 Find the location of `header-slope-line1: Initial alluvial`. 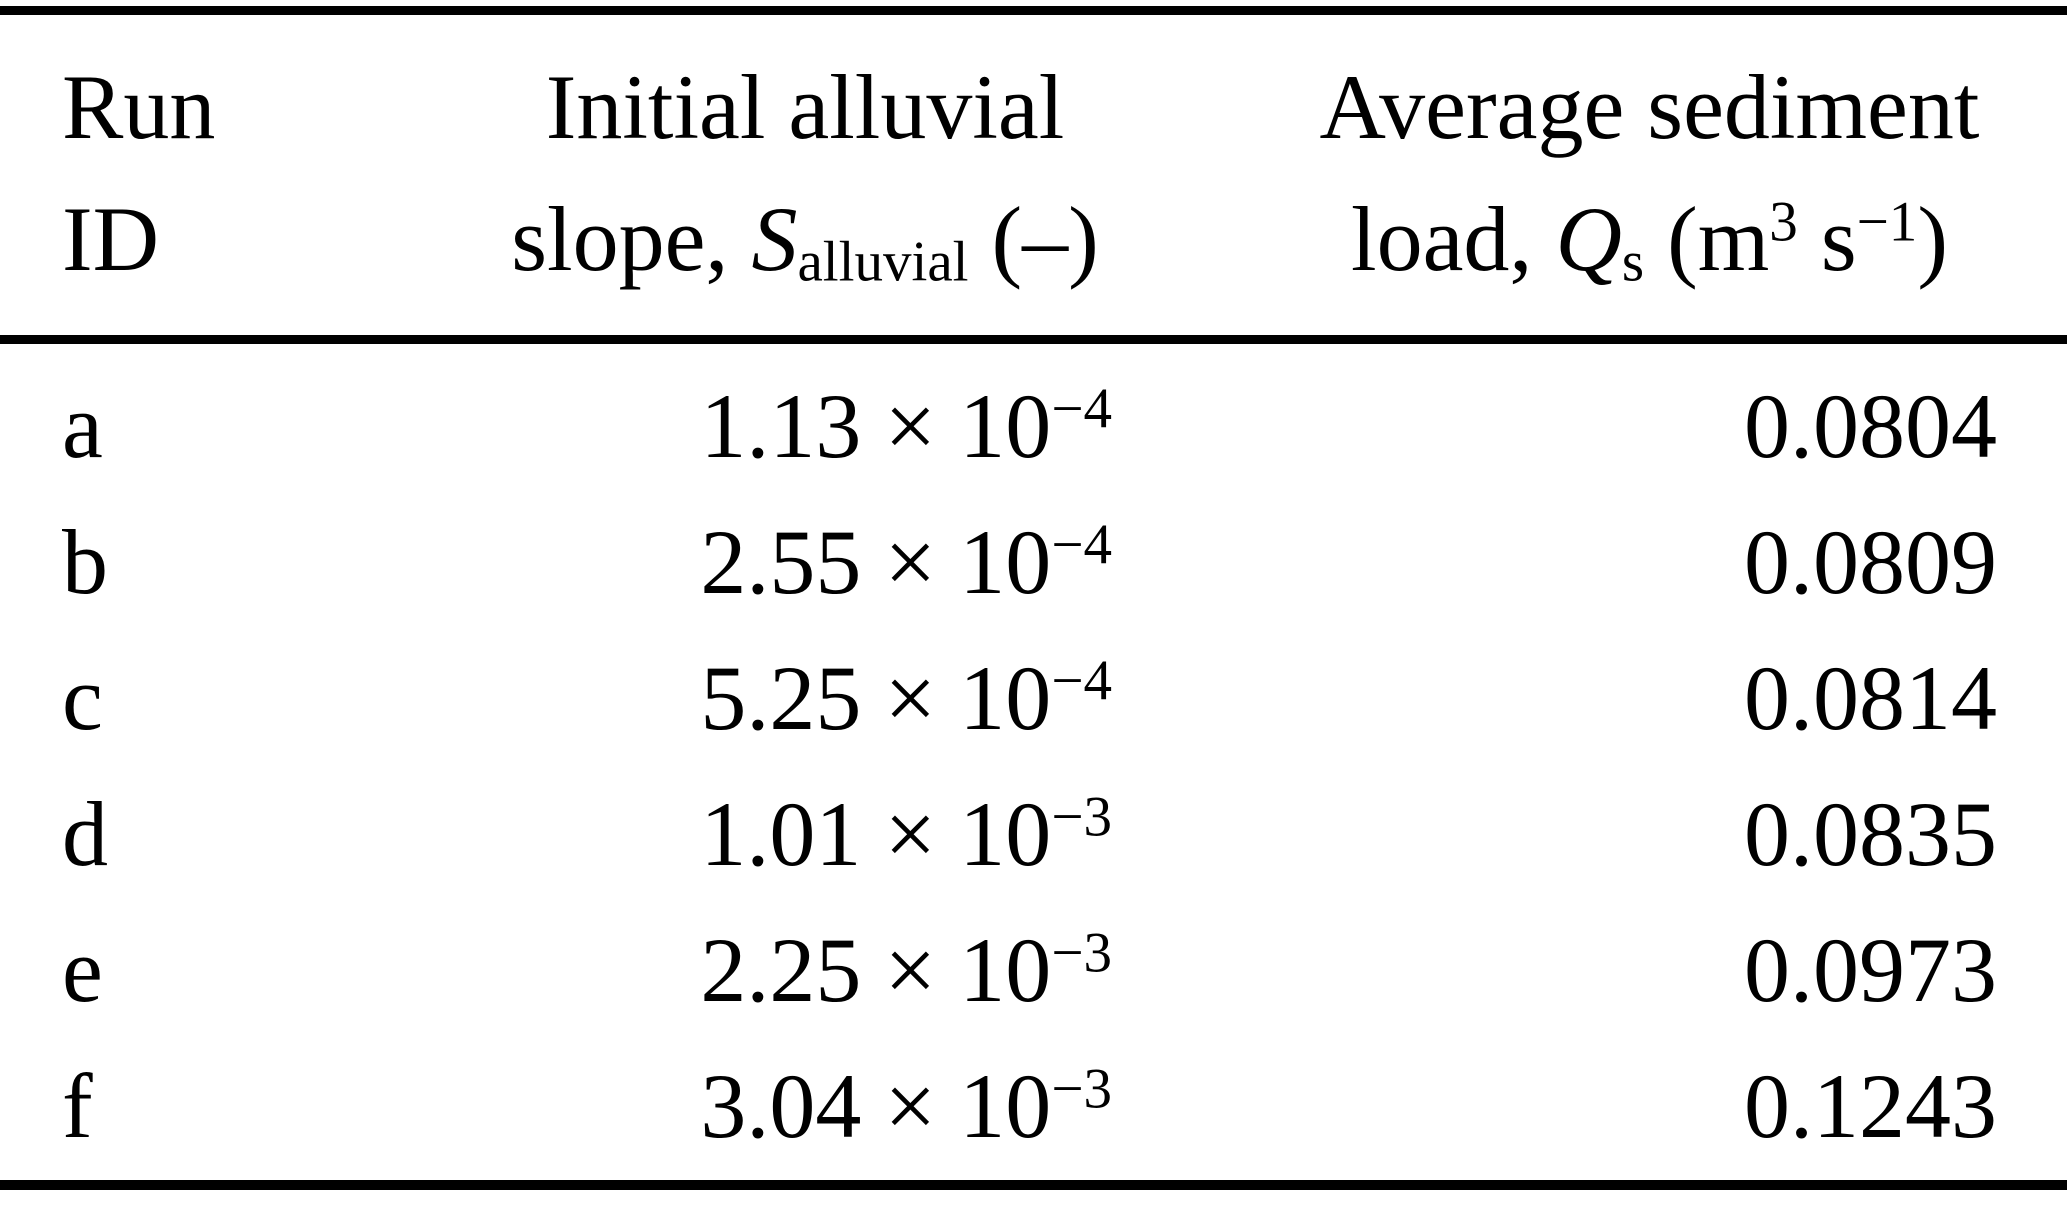

header-slope-line1: Initial alluvial is located at coordinates (805, 107).